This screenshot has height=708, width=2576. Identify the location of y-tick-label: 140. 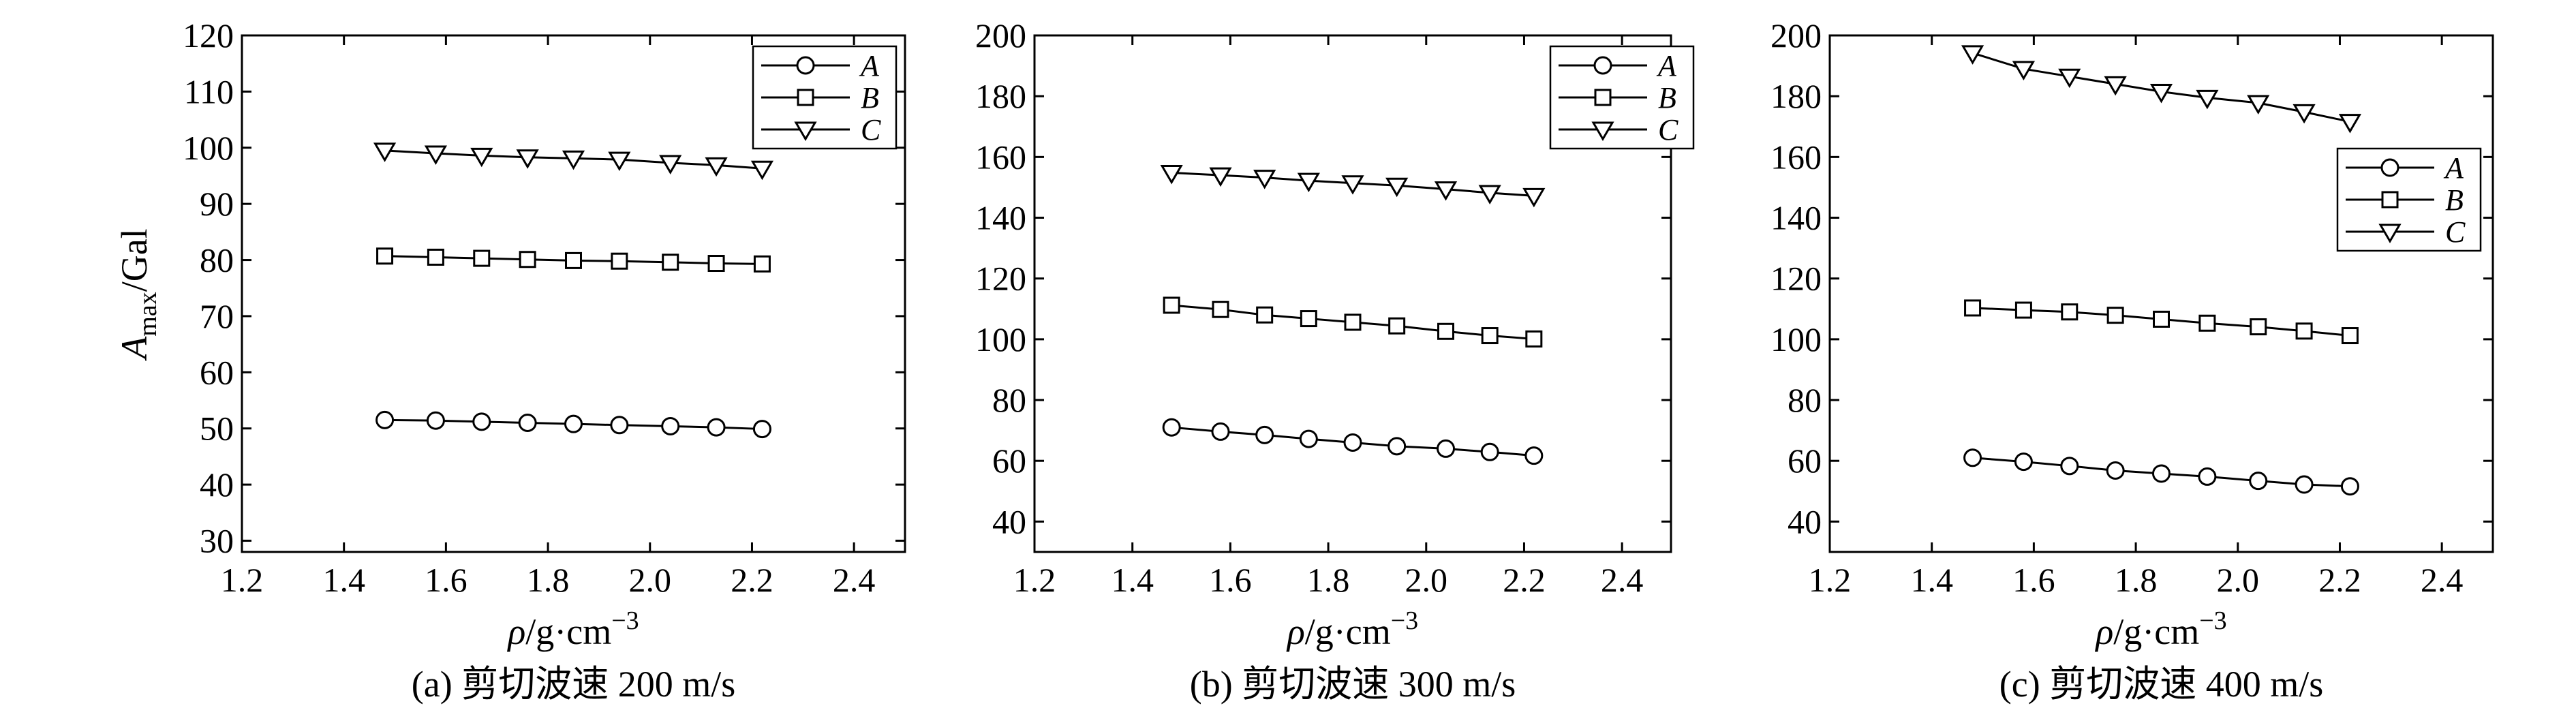
(1000, 218).